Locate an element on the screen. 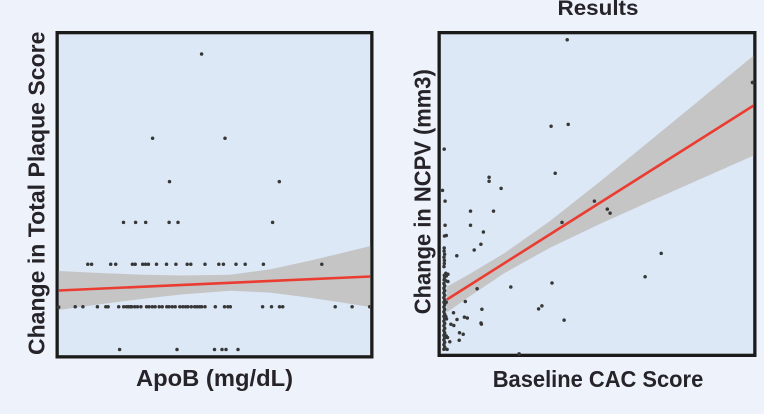 This screenshot has width=764, height=414. svg-text: Change in Total Plaque Score is located at coordinates (37, 194).